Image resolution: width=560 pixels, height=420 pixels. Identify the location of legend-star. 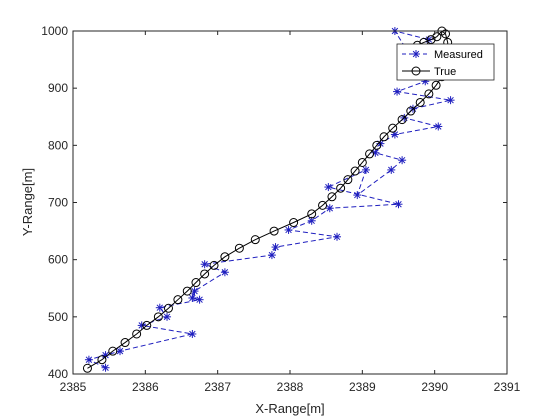
(416, 54).